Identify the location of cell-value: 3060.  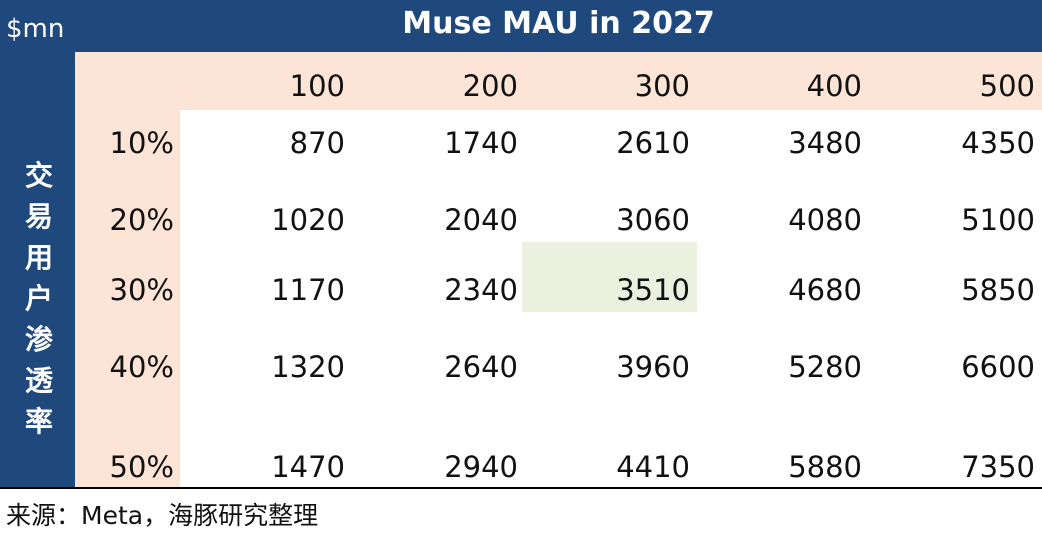
(653, 220).